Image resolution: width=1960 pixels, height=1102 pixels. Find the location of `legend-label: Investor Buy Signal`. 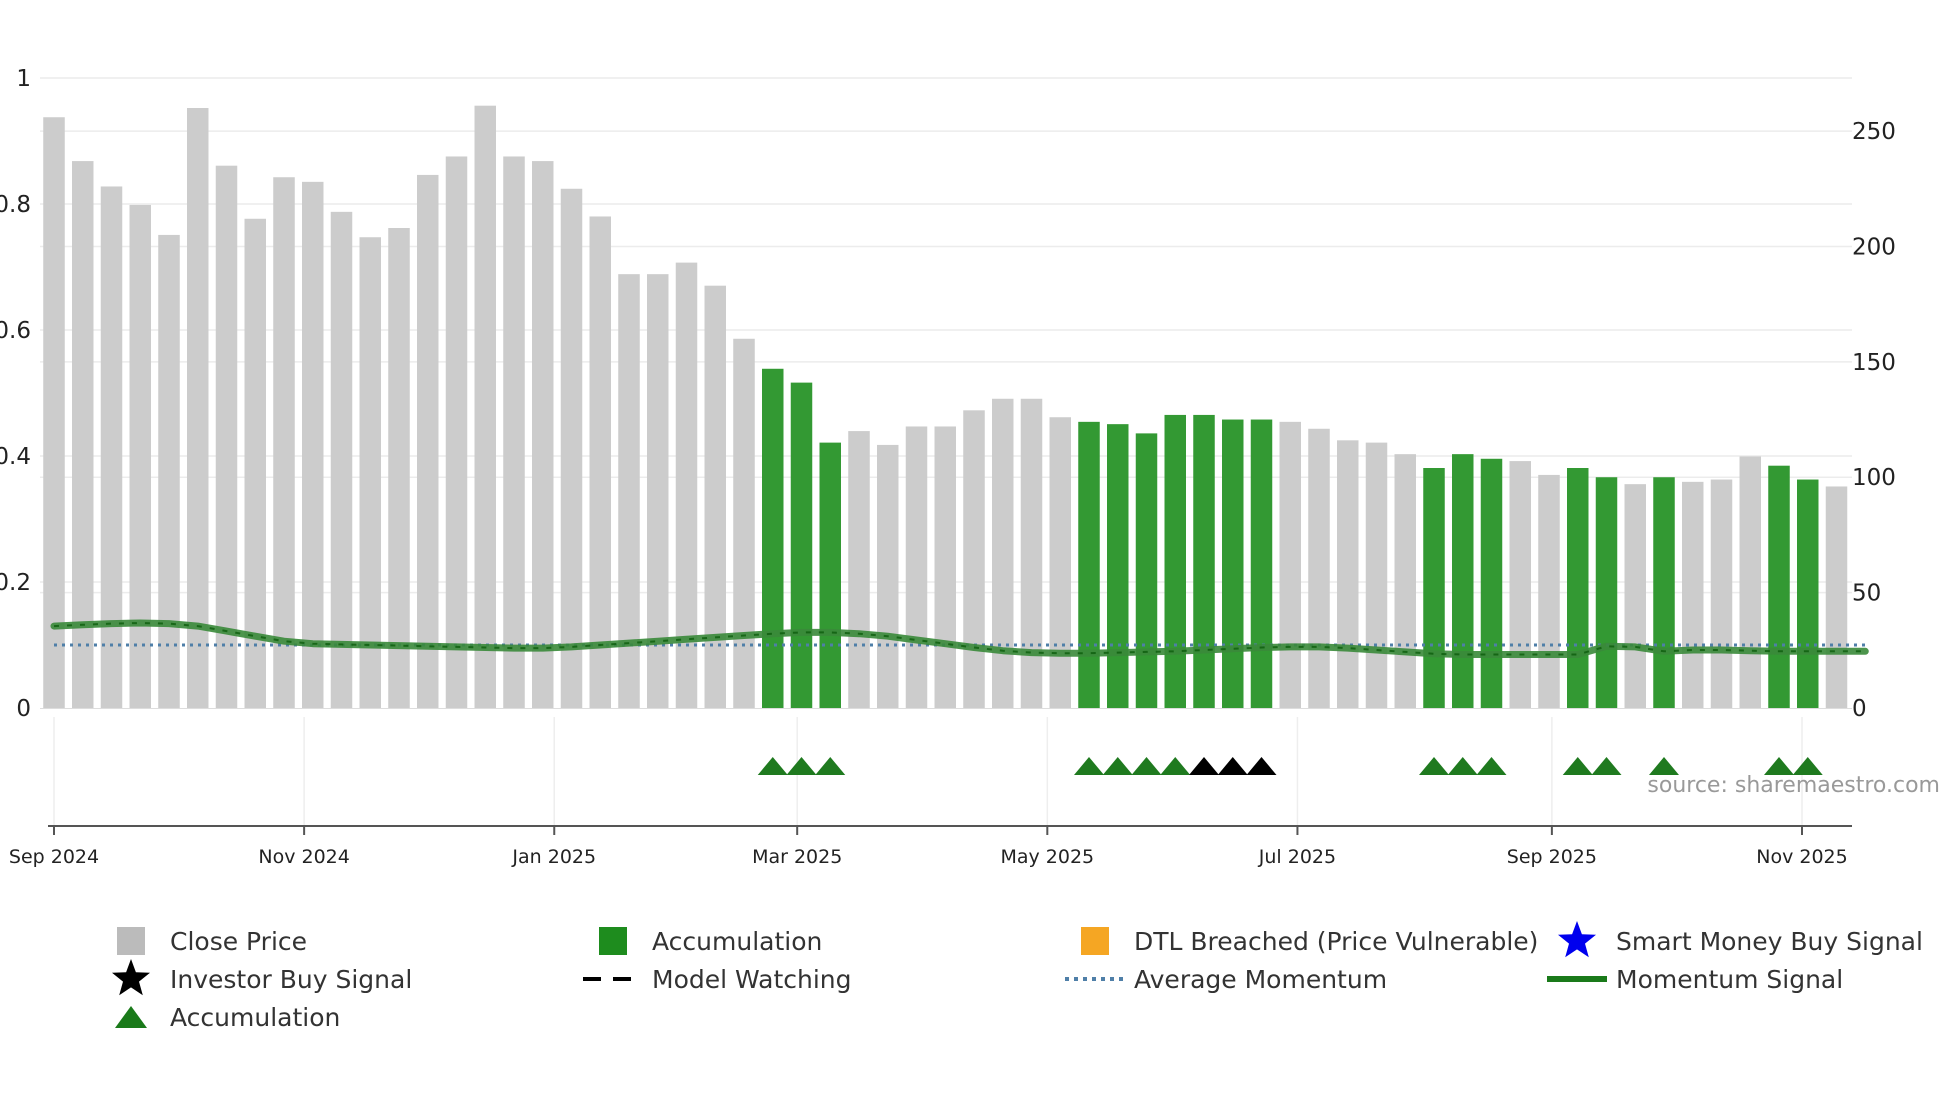

legend-label: Investor Buy Signal is located at coordinates (291, 979).